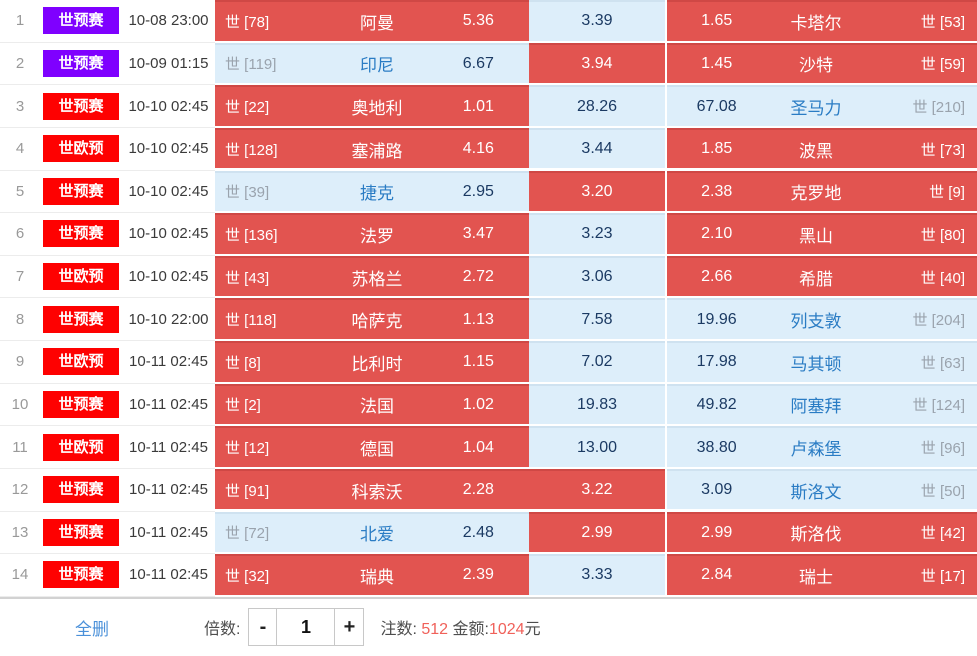 The image size is (977, 656). I want to click on away-pick-cell: 2.99 斯洛伐 世 [42], so click(822, 532).